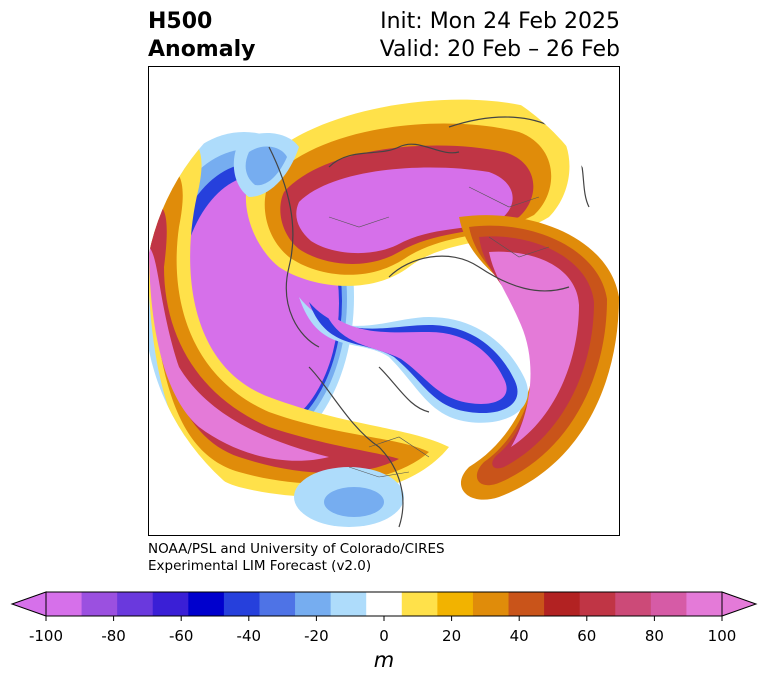 The width and height of the screenshot is (768, 686). What do you see at coordinates (180, 21) in the screenshot?
I see `title-line-1: H500` at bounding box center [180, 21].